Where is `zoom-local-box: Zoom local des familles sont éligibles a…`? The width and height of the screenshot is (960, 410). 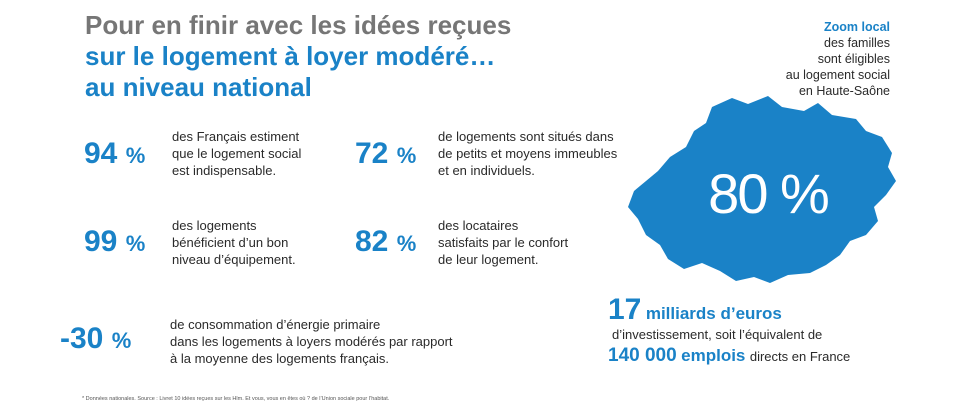 zoom-local-box: Zoom local des familles sont éligibles a… is located at coordinates (815, 59).